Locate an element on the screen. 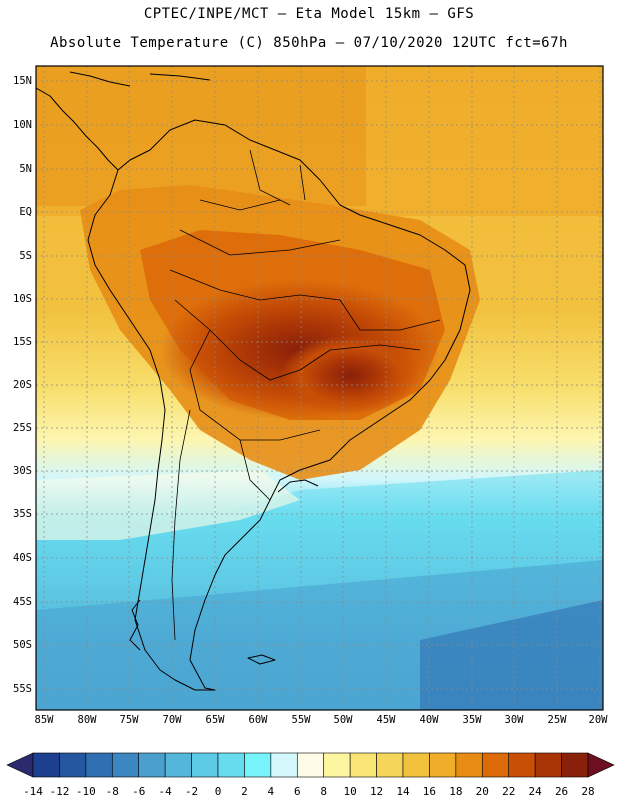 The height and width of the screenshot is (800, 618). colorbar-label: 14 is located at coordinates (403, 791).